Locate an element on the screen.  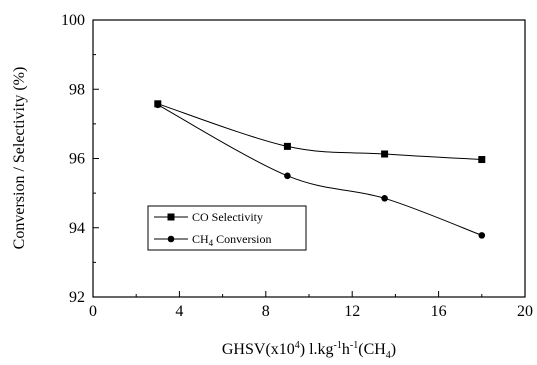
x-tick-label: 0 is located at coordinates (93, 311).